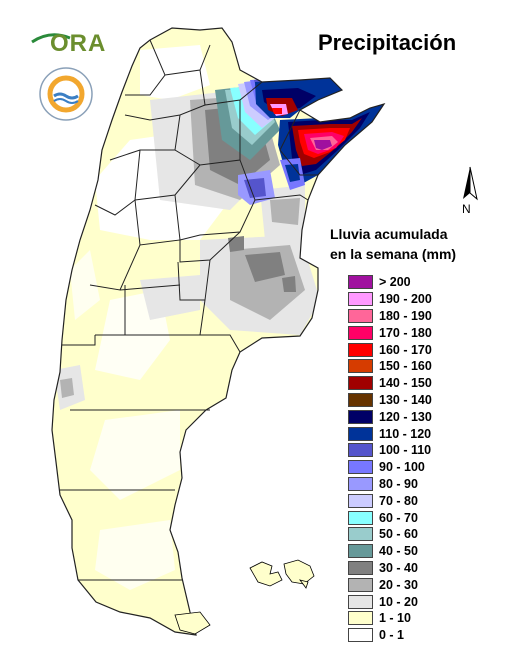 This screenshot has height=660, width=510. I want to click on institution-seal-icon, so click(66, 94).